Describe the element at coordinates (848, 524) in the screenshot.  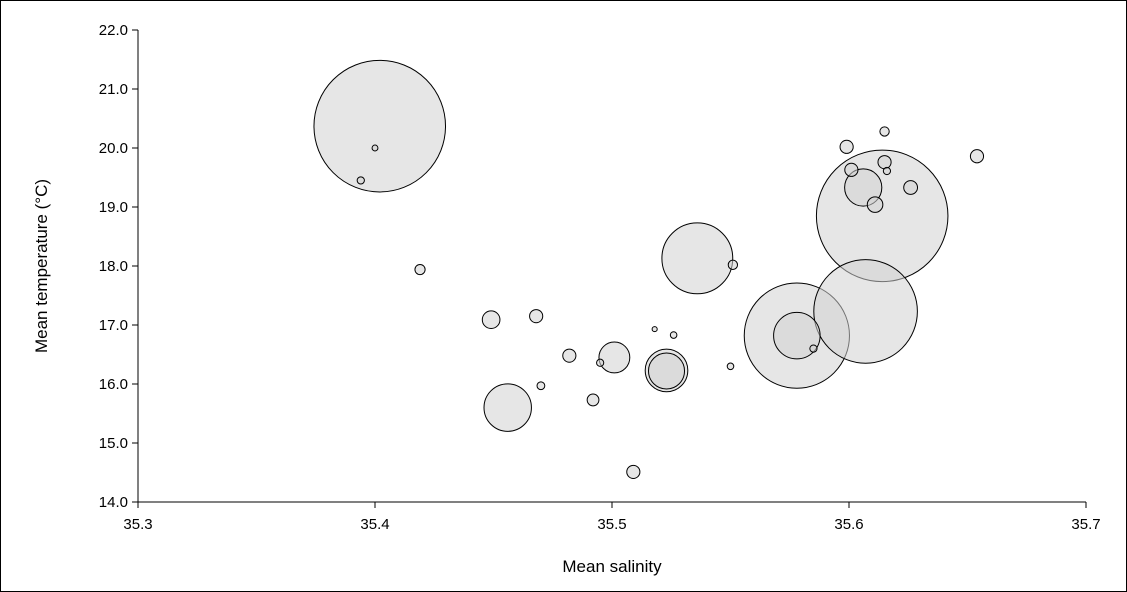
I see `x-tick-label: 35.6` at that location.